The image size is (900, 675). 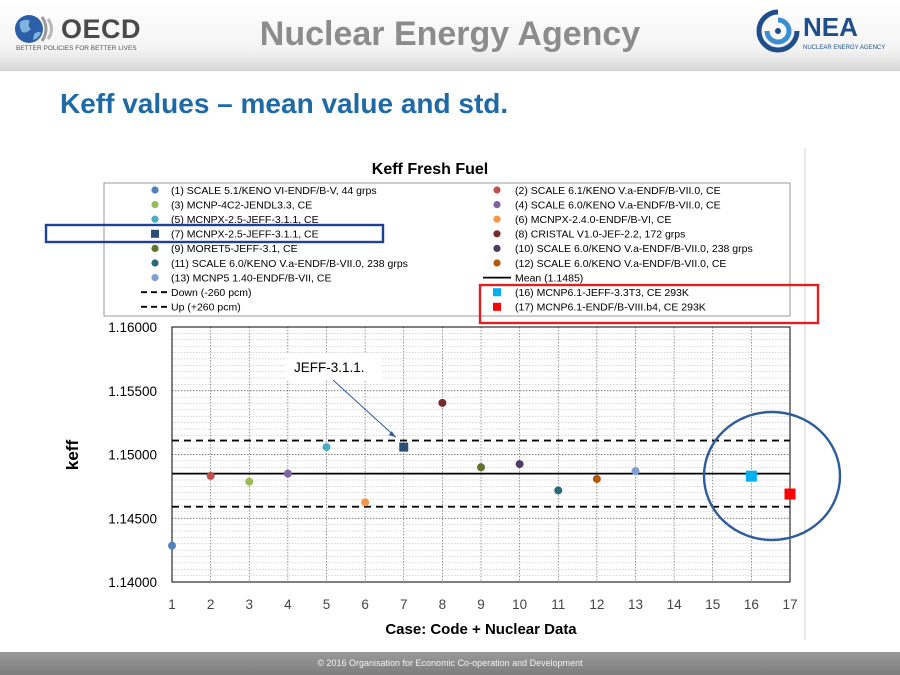 I want to click on x-tick-label: 16, so click(x=751, y=604).